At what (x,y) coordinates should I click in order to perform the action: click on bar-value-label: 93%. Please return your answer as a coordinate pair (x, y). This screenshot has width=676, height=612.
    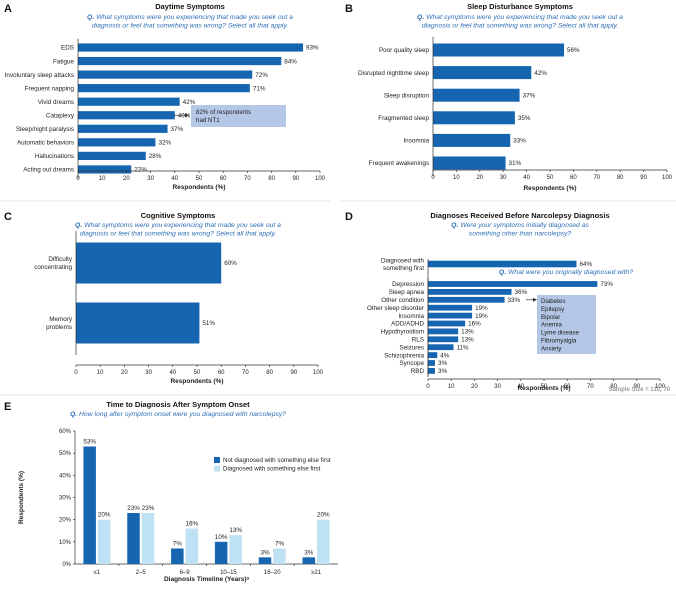
    Looking at the image, I should click on (312, 48).